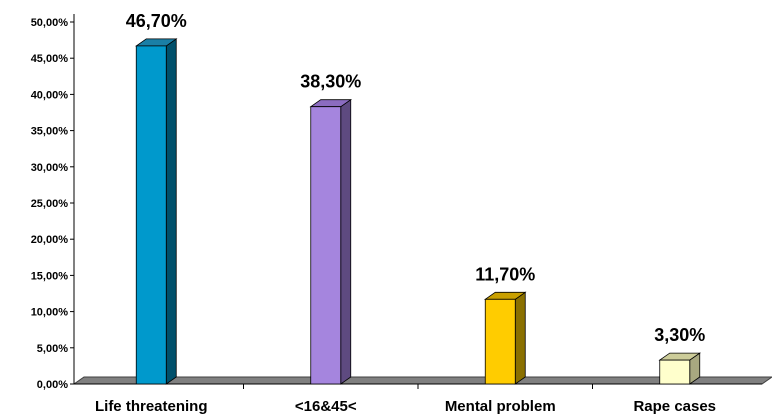 The width and height of the screenshot is (772, 420). I want to click on x-tick-label: Rape cases, so click(674, 406).